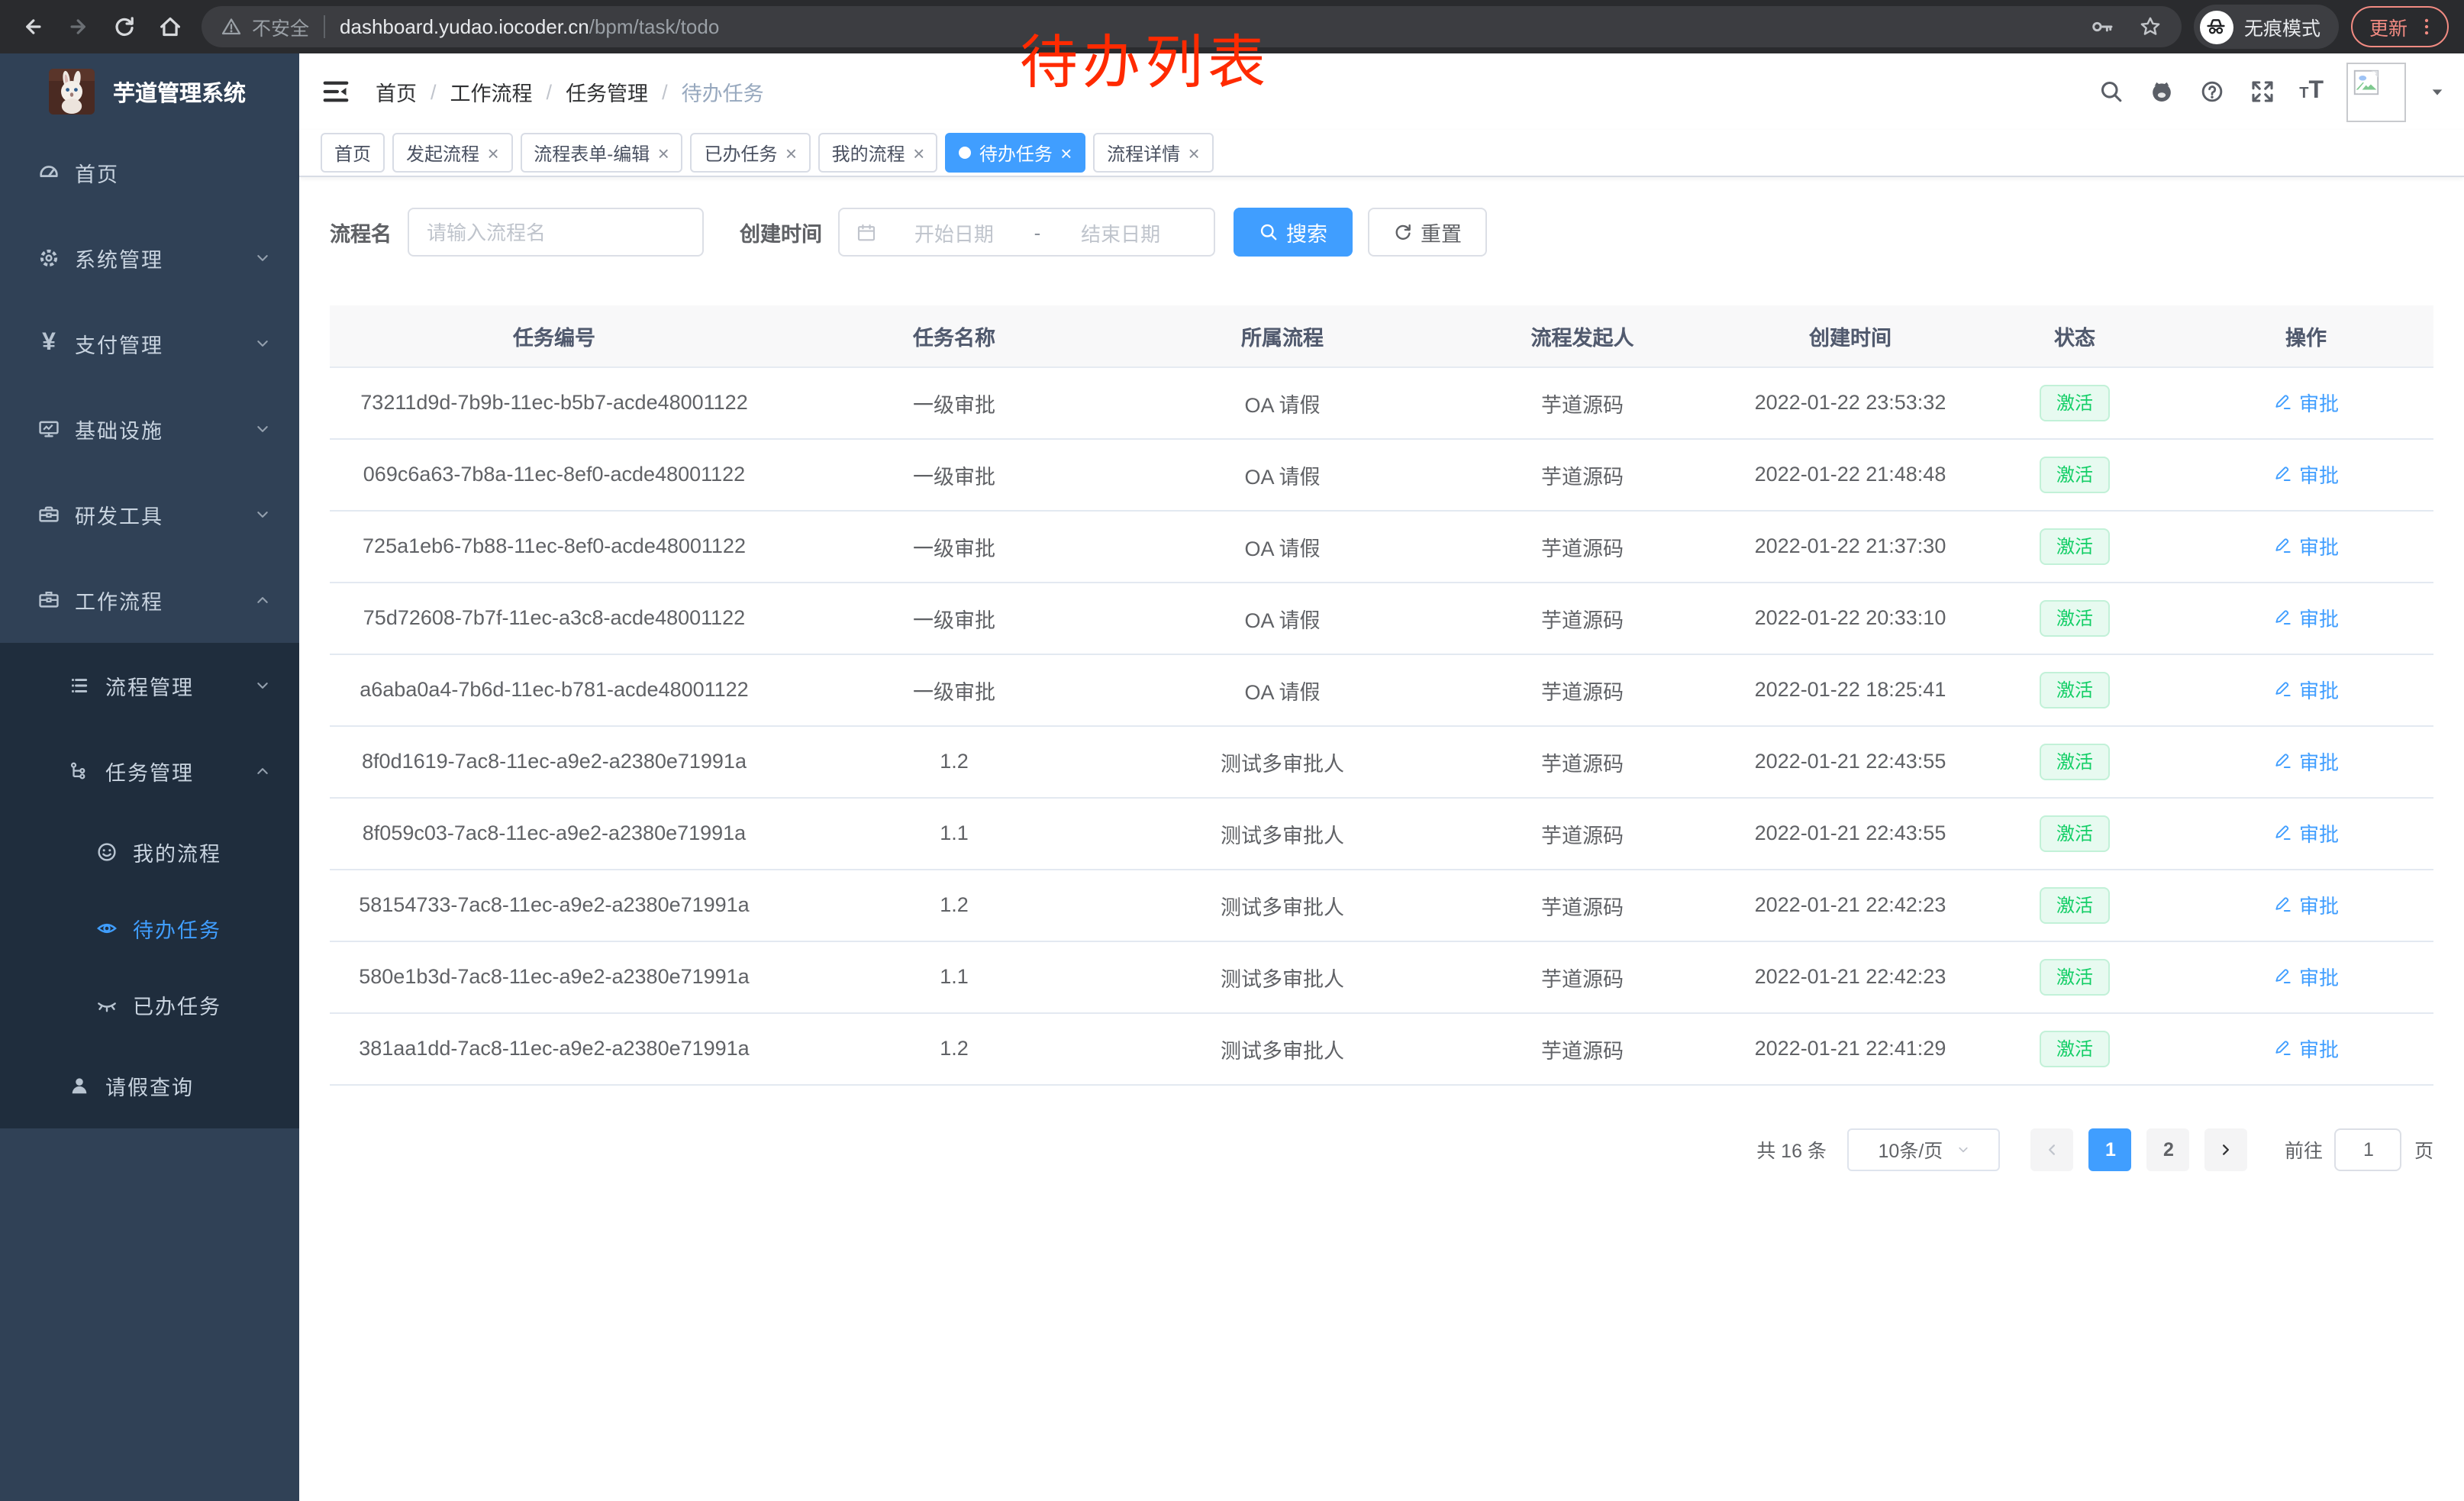  What do you see at coordinates (2400, 27) in the screenshot?
I see `browser-update-button: 更新` at bounding box center [2400, 27].